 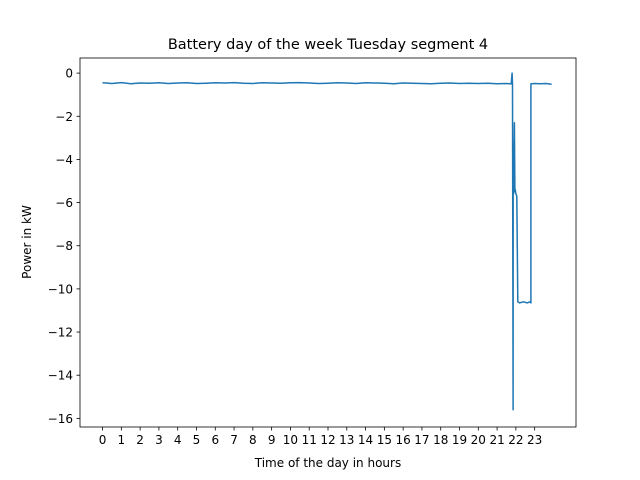 What do you see at coordinates (60, 289) in the screenshot?
I see `y-tick-label: −10` at bounding box center [60, 289].